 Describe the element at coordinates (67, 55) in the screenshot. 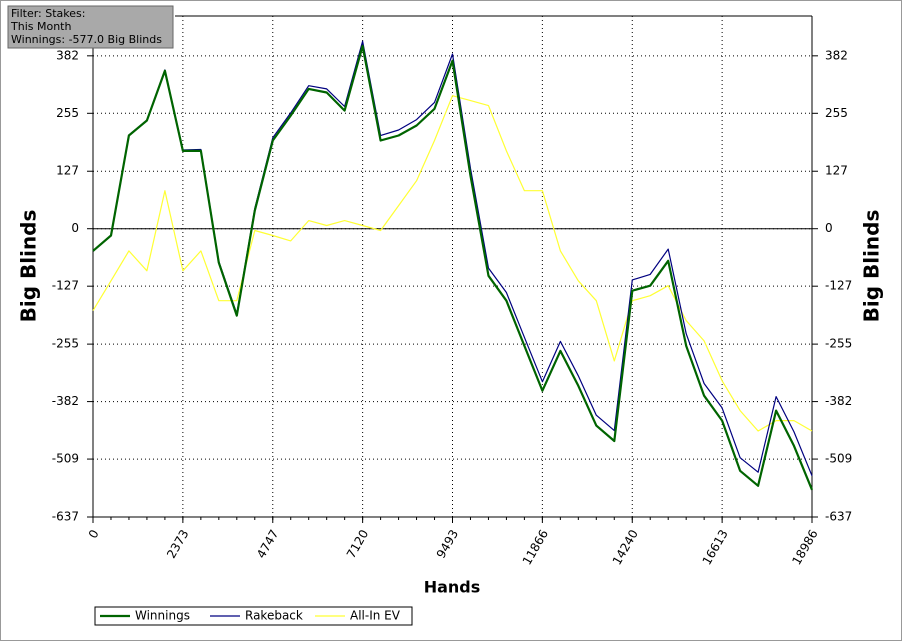

I see `y-tick-label: 382` at that location.